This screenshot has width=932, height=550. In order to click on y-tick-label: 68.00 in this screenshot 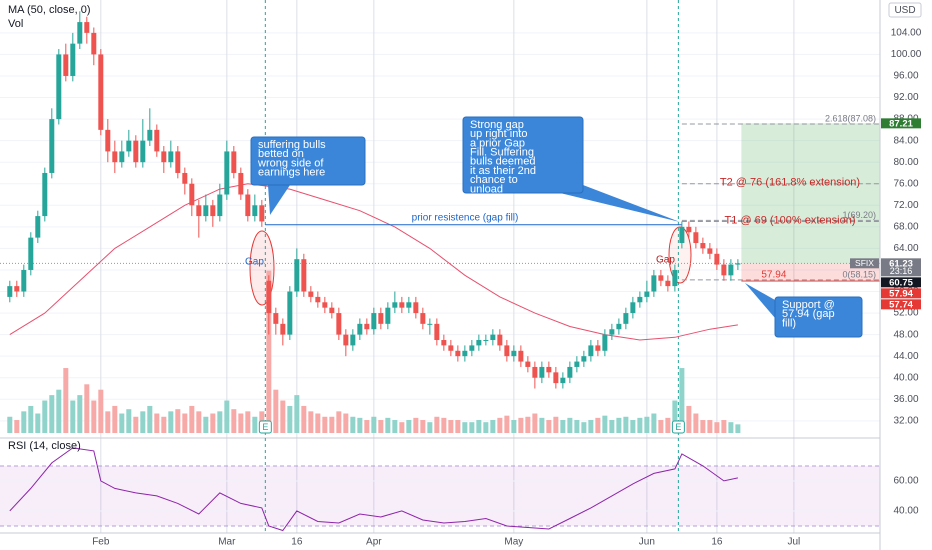, I will do `click(905, 226)`.